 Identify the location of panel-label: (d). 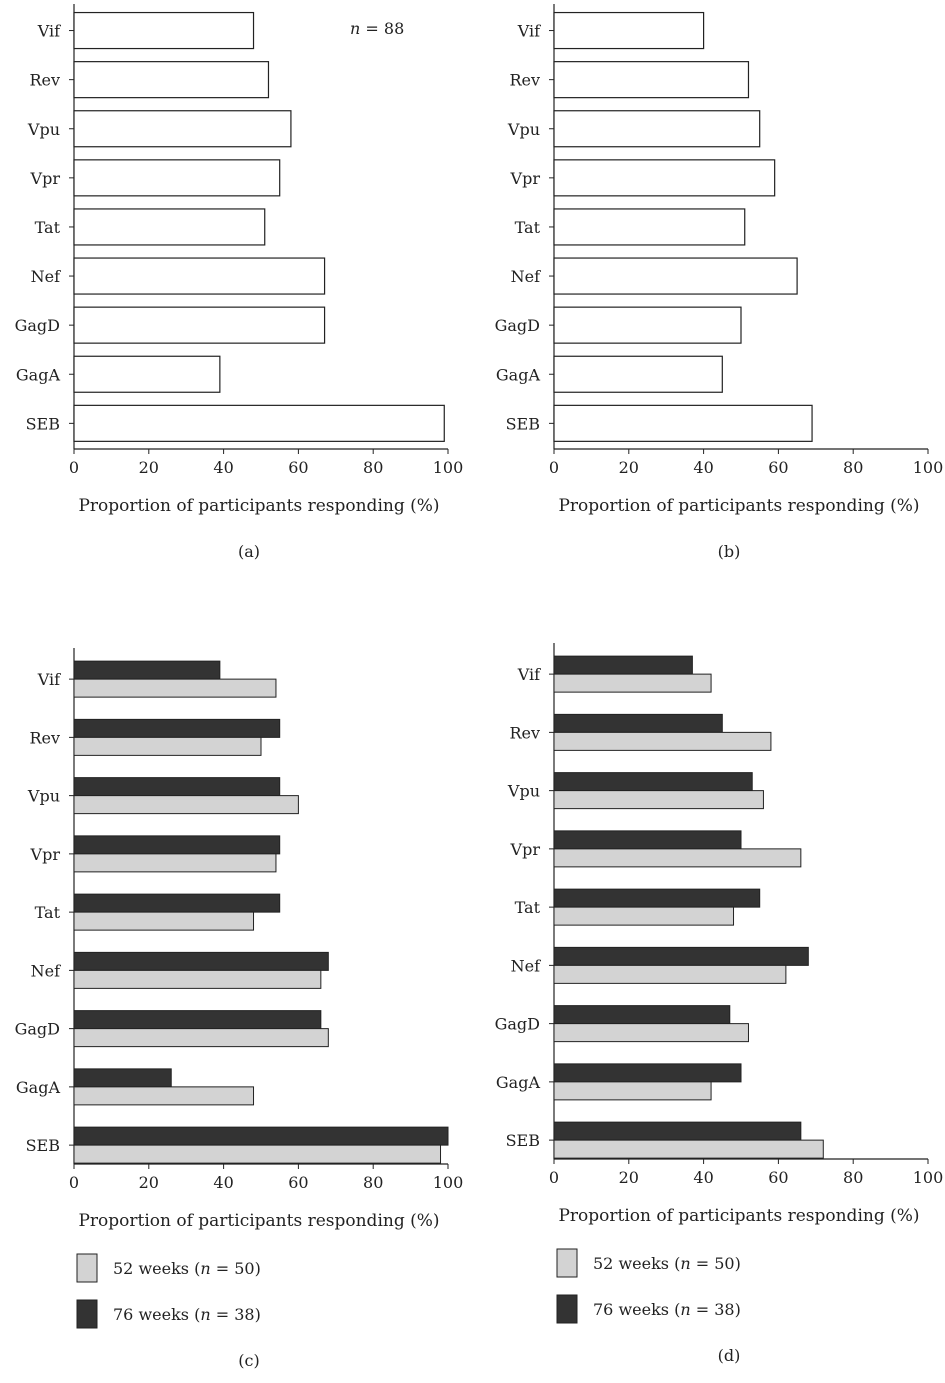
(729, 1355).